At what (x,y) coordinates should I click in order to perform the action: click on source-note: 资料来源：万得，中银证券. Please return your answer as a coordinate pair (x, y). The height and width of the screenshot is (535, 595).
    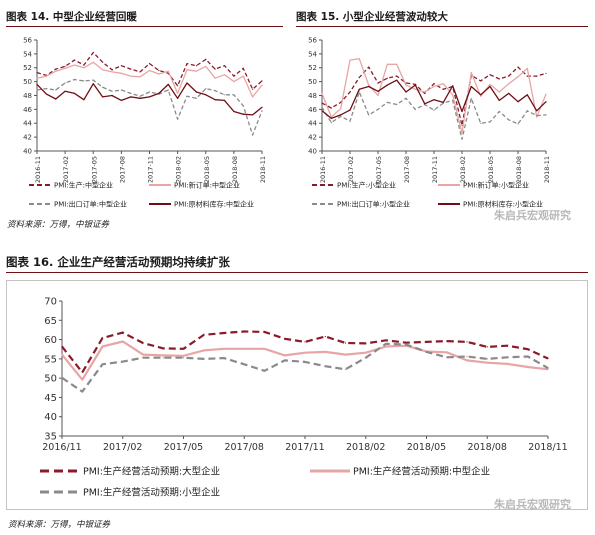
    Looking at the image, I should click on (59, 525).